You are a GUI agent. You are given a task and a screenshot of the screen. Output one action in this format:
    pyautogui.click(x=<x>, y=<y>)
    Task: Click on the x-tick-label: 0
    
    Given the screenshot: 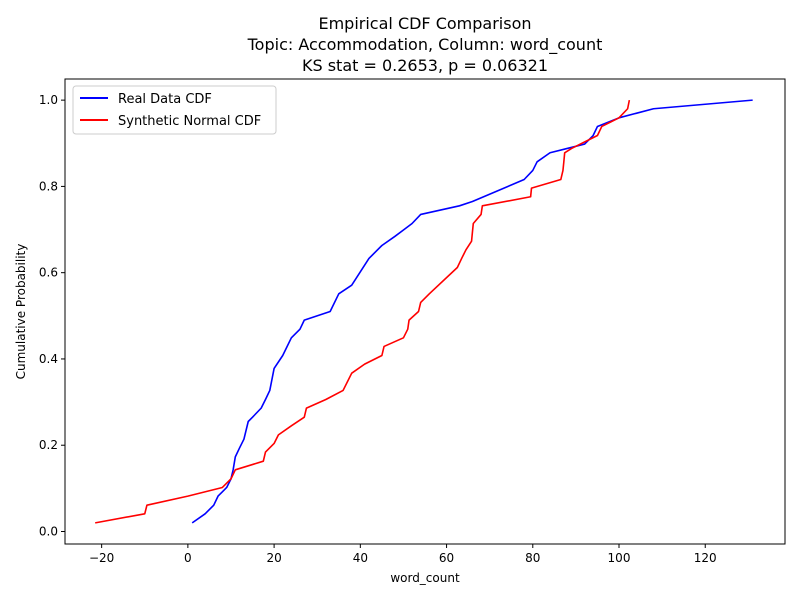 What is the action you would take?
    pyautogui.click(x=188, y=558)
    